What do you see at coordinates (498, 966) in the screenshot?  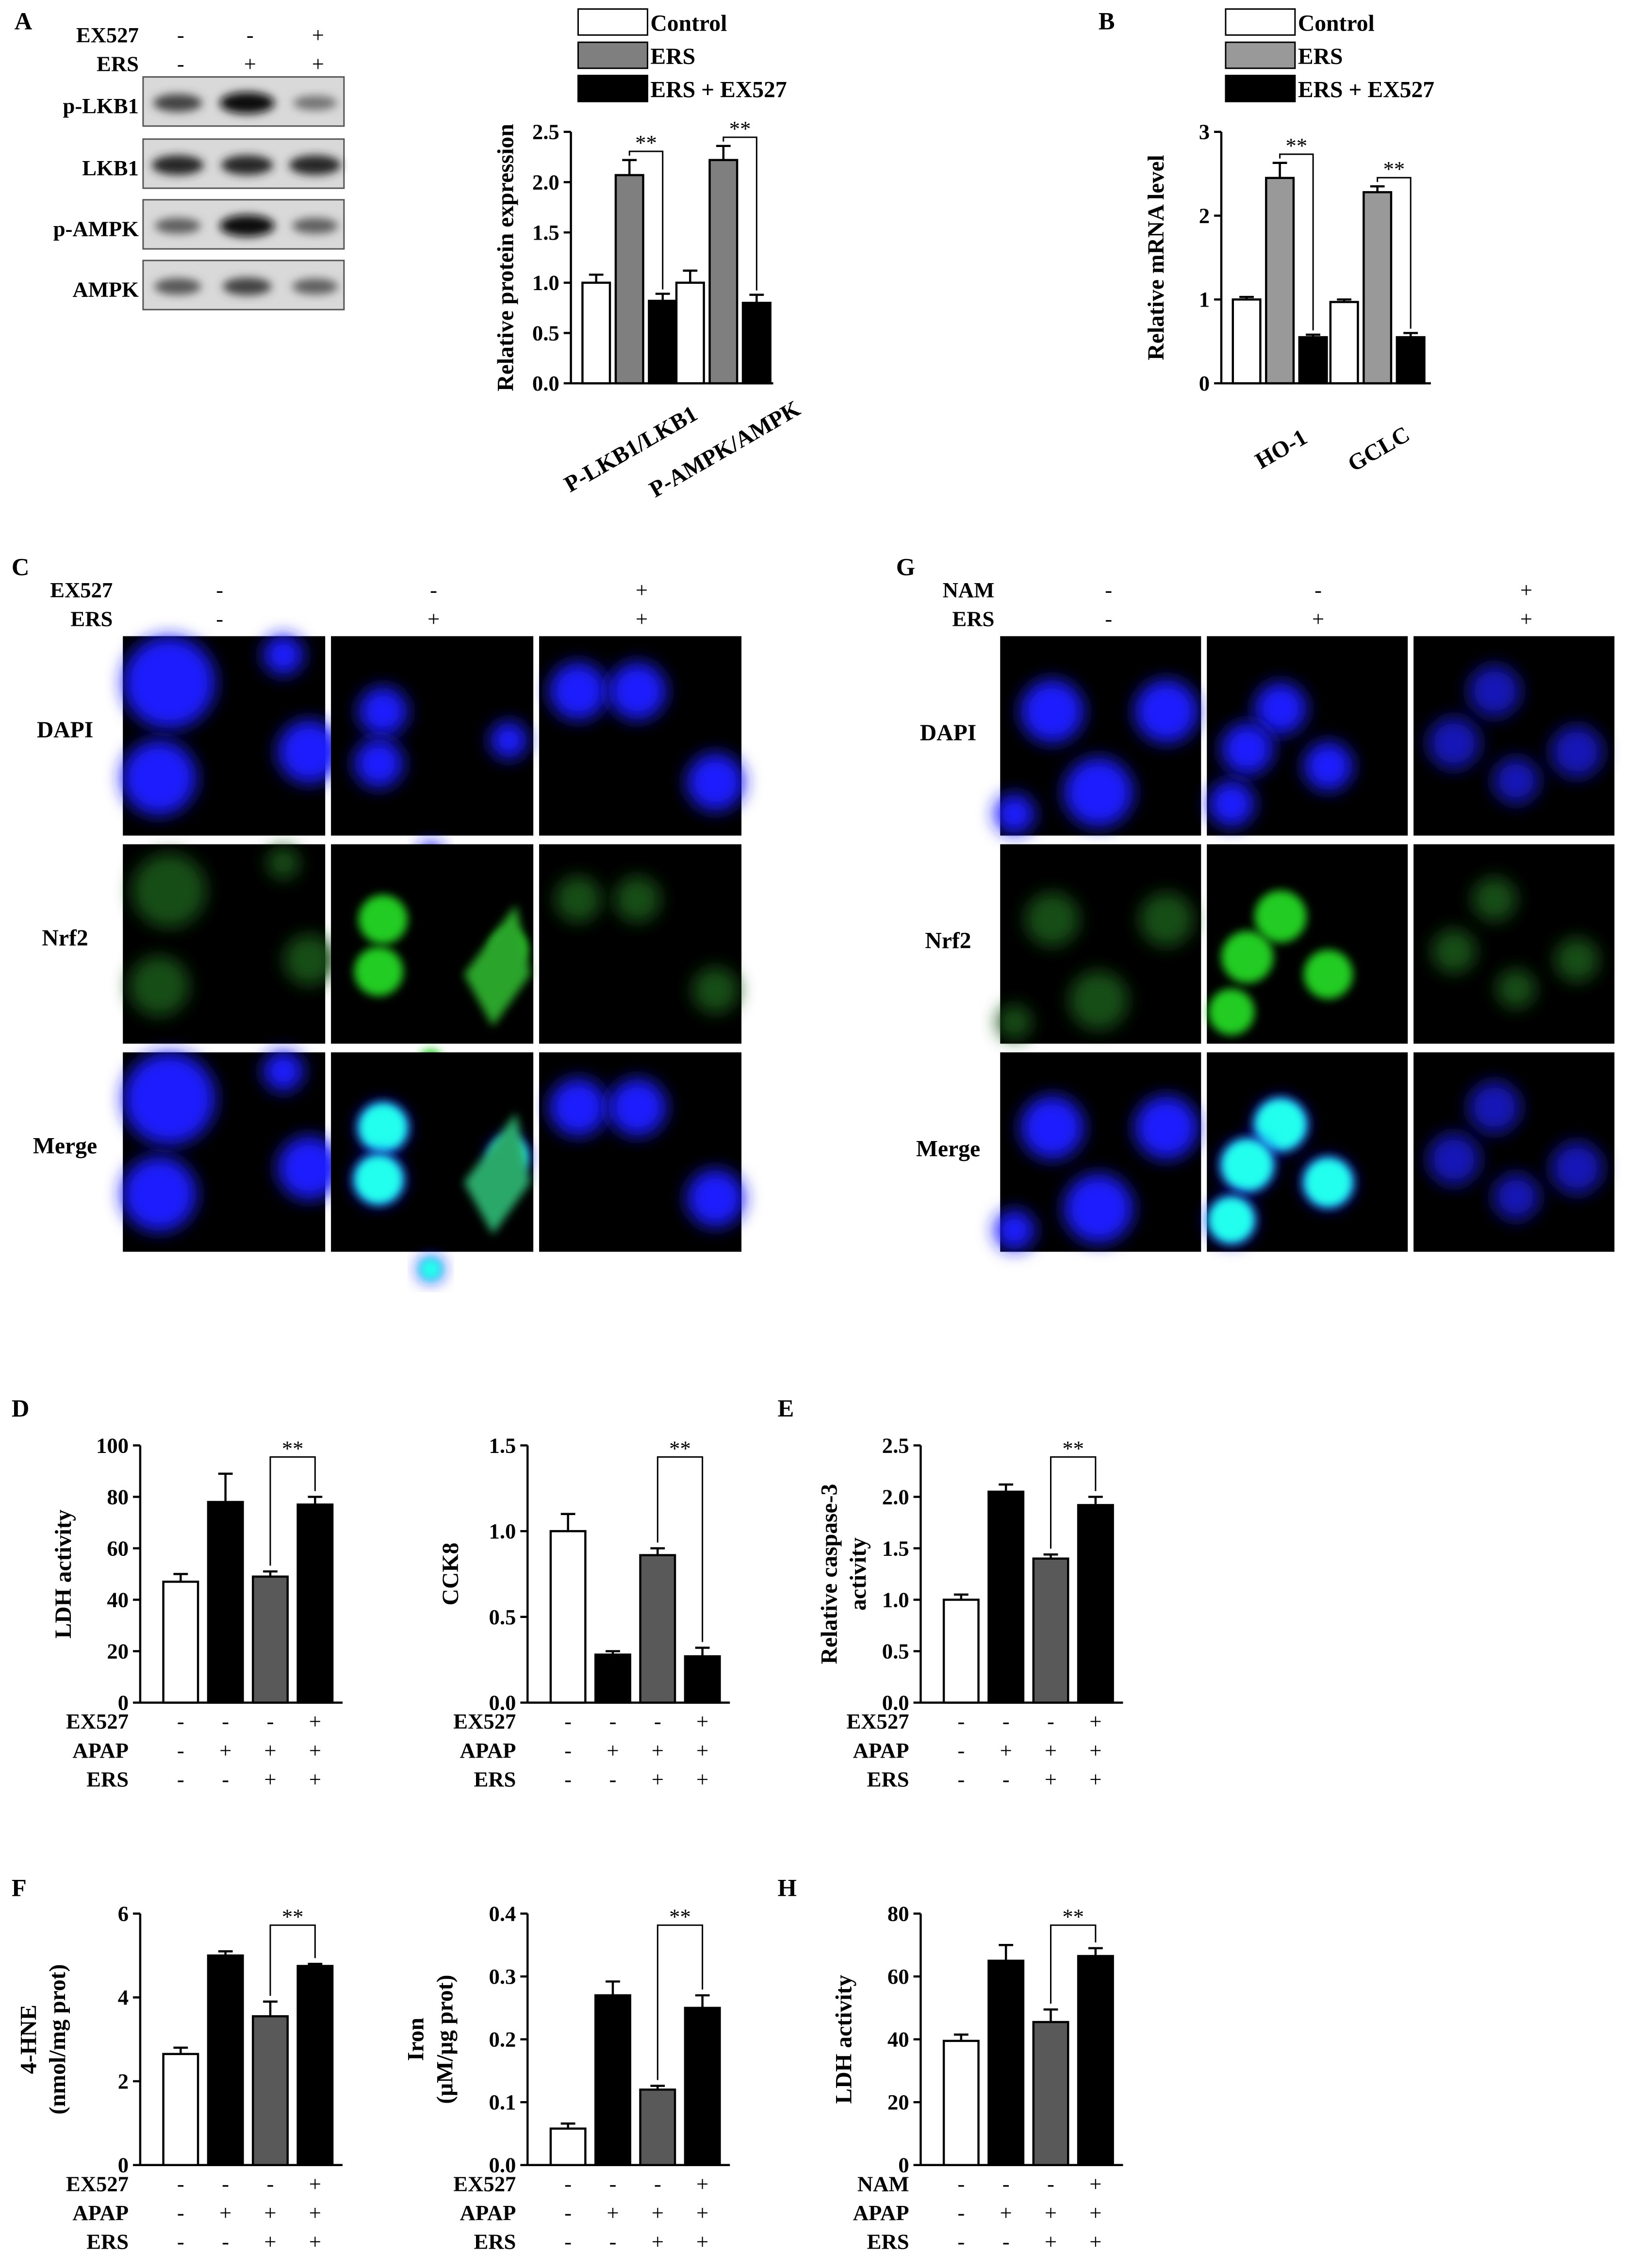 I see `cytoplasm-signal` at bounding box center [498, 966].